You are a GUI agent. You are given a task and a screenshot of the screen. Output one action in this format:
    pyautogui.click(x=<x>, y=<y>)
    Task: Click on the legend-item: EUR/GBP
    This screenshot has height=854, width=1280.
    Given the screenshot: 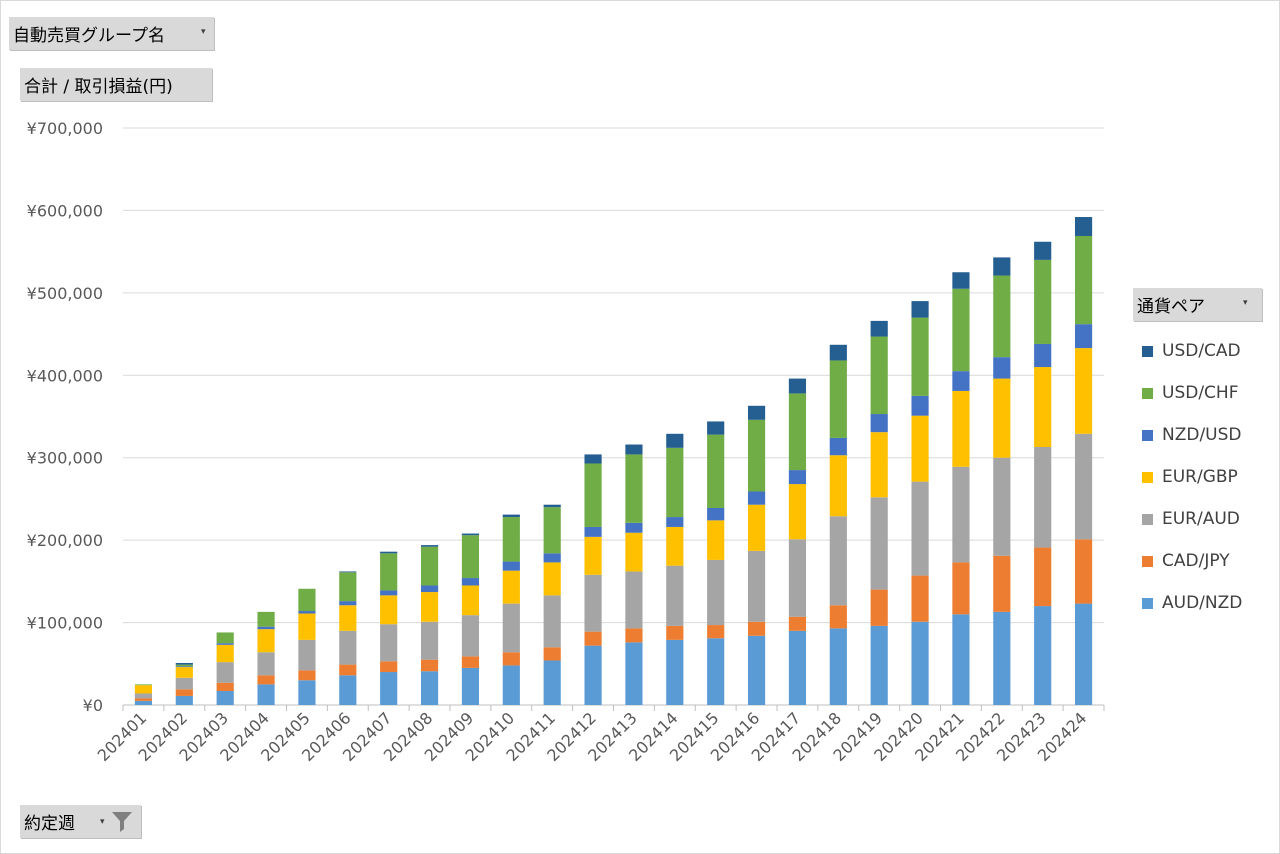 What is the action you would take?
    pyautogui.click(x=1192, y=477)
    